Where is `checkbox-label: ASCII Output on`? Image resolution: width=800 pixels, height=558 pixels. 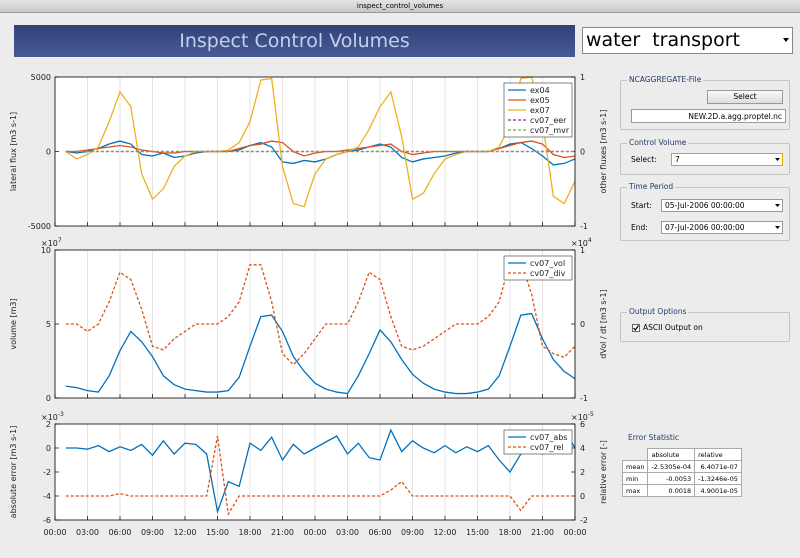
checkbox-label: ASCII Output on is located at coordinates (673, 327).